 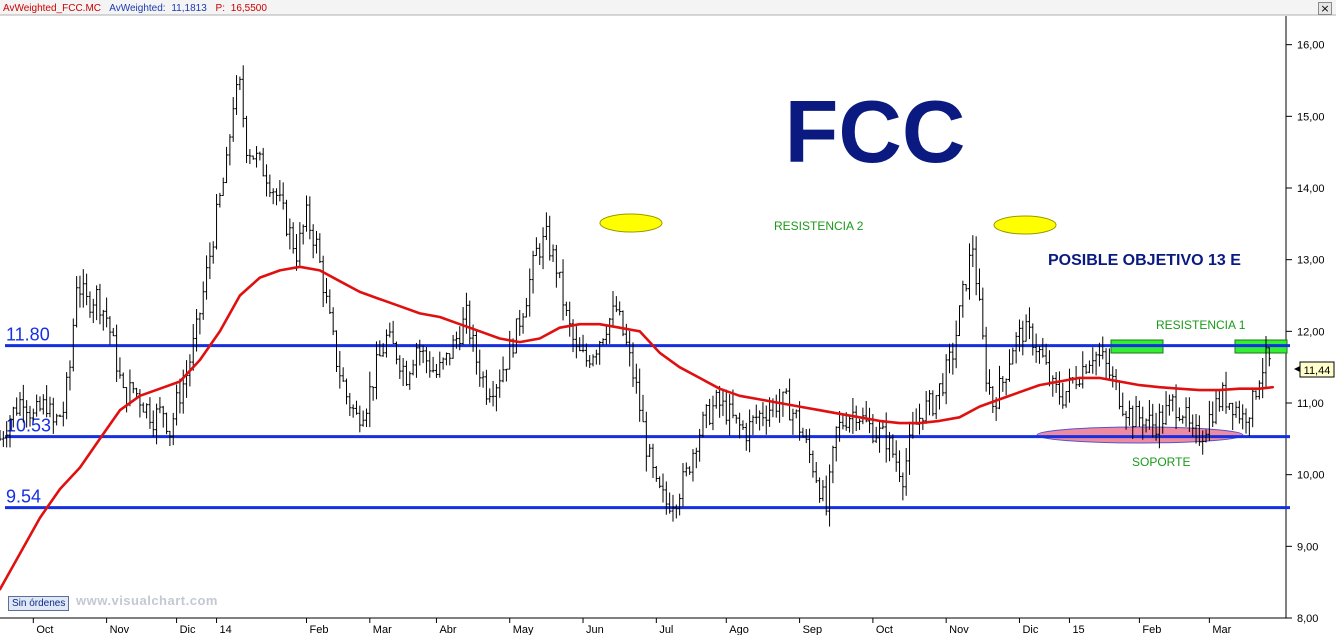 I want to click on header-bar, so click(x=668, y=7).